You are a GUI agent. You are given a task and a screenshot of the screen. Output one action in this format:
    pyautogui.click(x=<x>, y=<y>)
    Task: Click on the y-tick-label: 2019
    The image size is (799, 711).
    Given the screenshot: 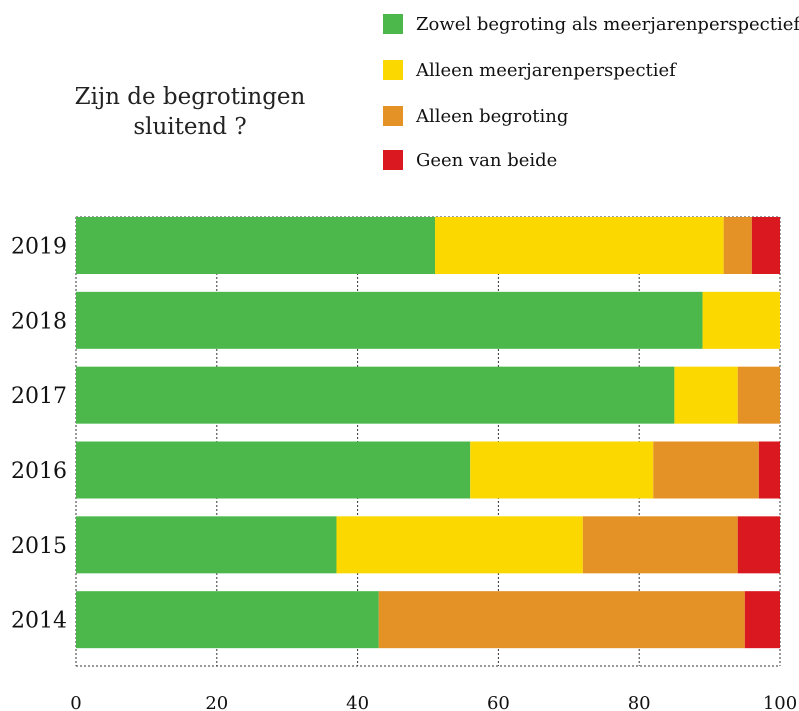 What is the action you would take?
    pyautogui.click(x=39, y=247)
    